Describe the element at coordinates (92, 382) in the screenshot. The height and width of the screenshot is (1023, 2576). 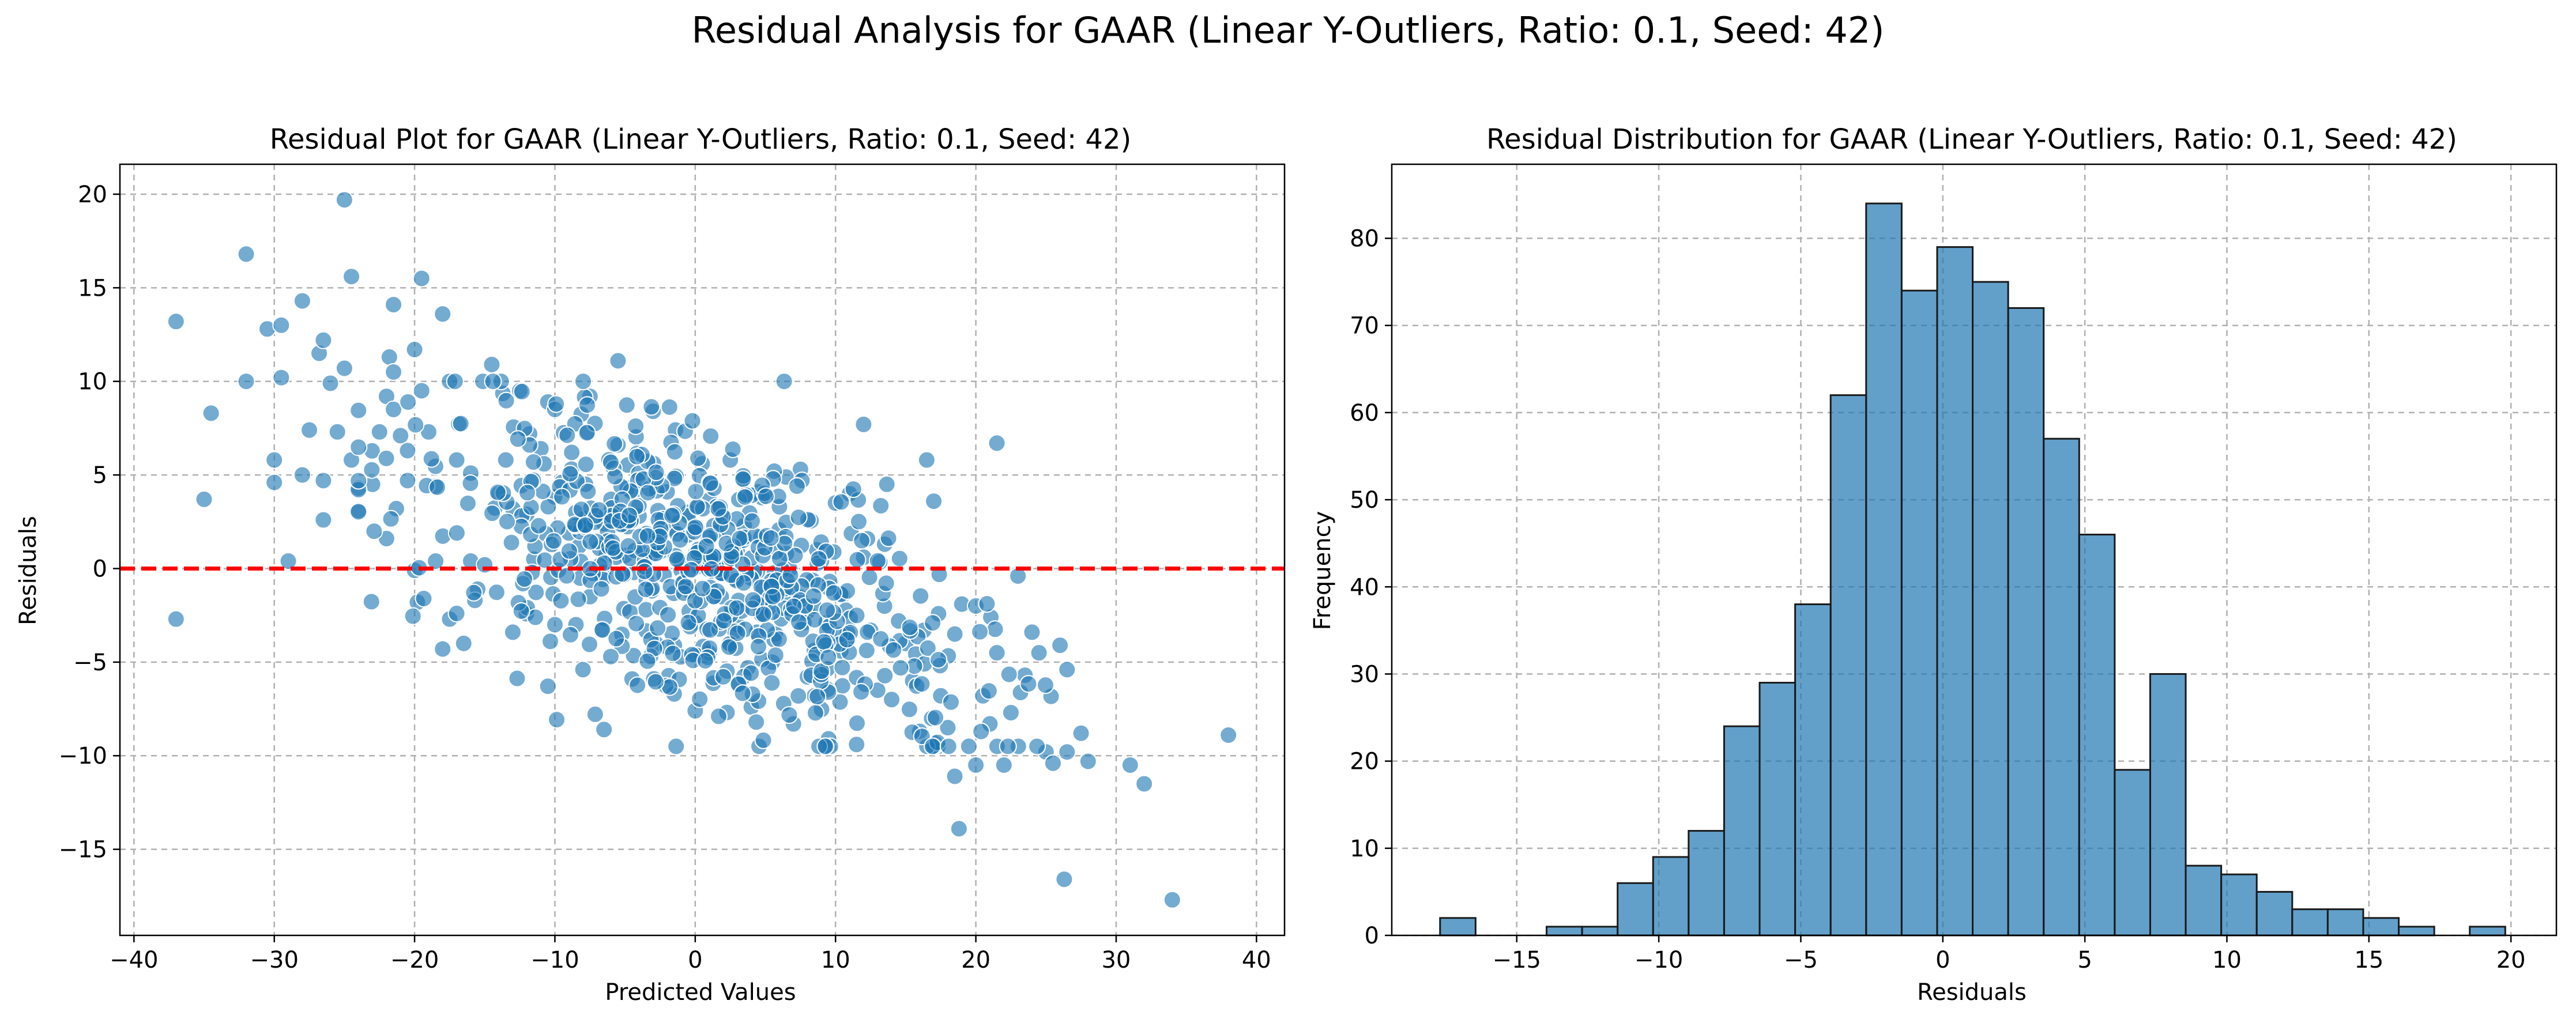
I see `y-tick-label: 10` at that location.